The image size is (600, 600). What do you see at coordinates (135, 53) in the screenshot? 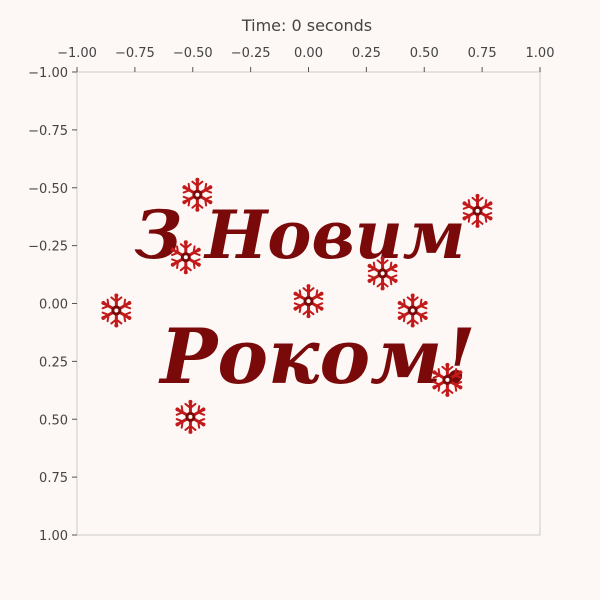
I see `x-tick-label: −0.75` at bounding box center [135, 53].